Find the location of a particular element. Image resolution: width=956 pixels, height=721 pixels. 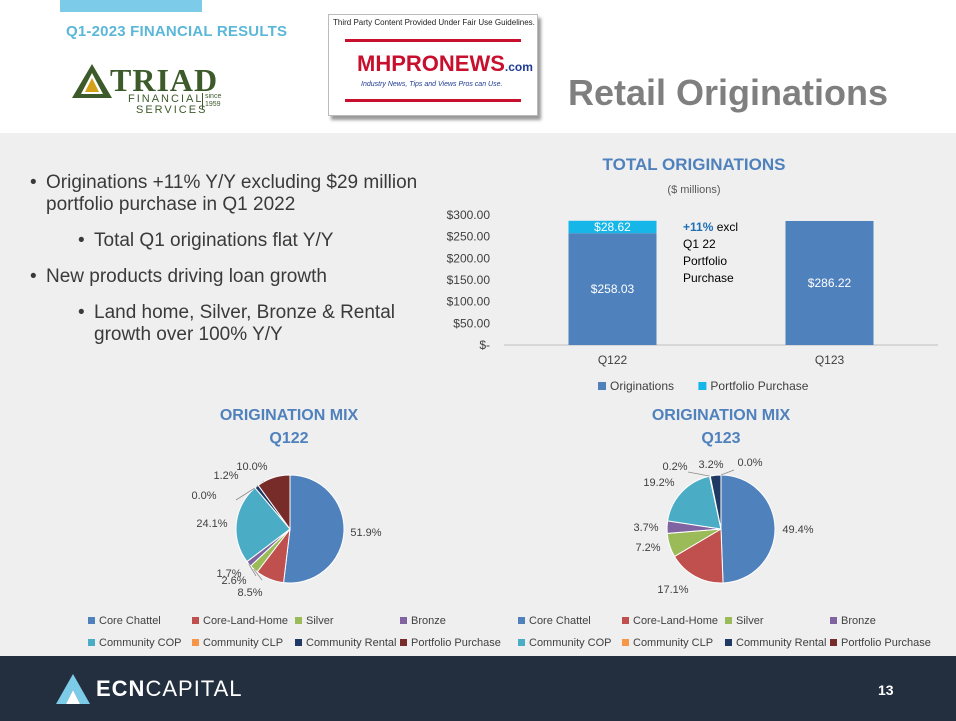

badge-rule-top is located at coordinates (433, 40).